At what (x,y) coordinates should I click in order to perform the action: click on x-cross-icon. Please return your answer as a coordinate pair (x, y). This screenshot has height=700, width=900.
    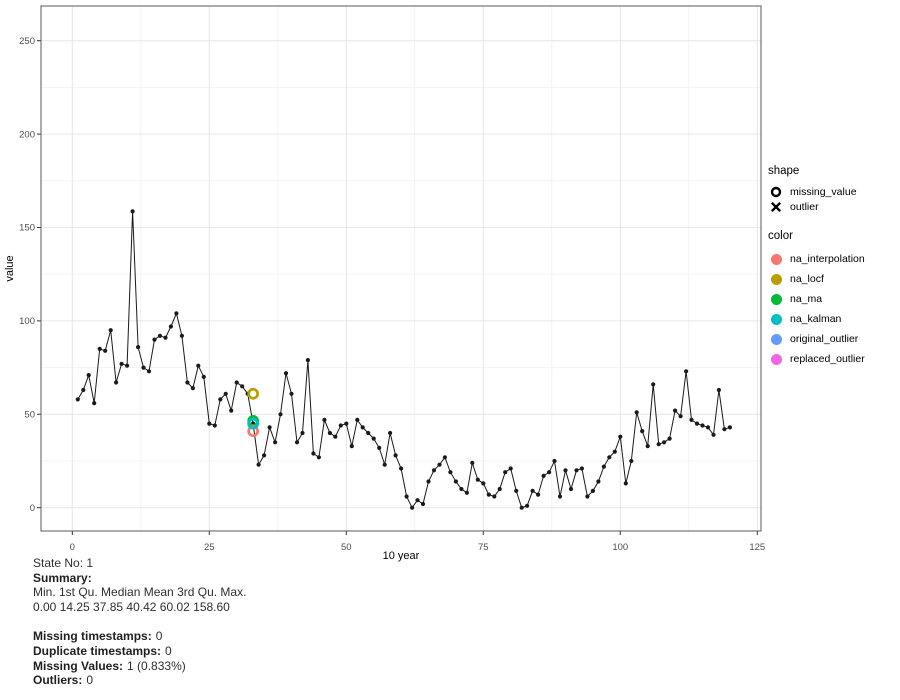
    Looking at the image, I should click on (776, 207).